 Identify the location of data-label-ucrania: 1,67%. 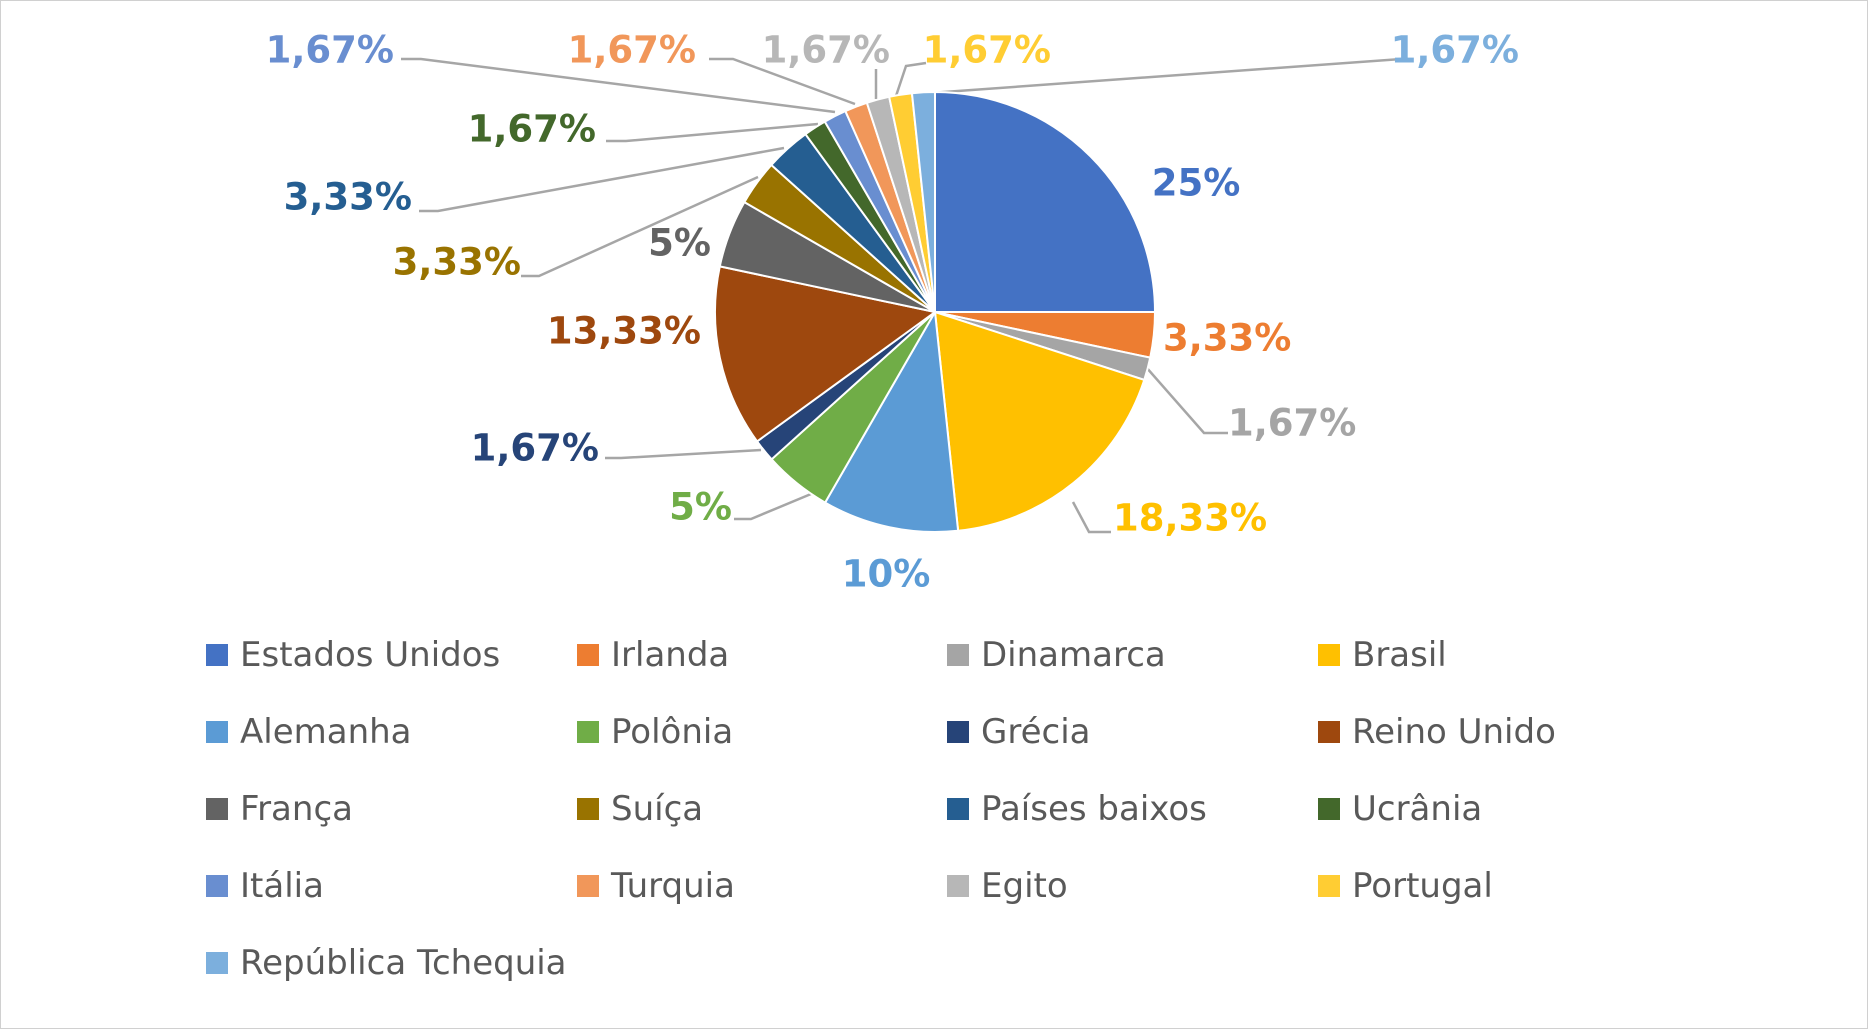
(532, 129).